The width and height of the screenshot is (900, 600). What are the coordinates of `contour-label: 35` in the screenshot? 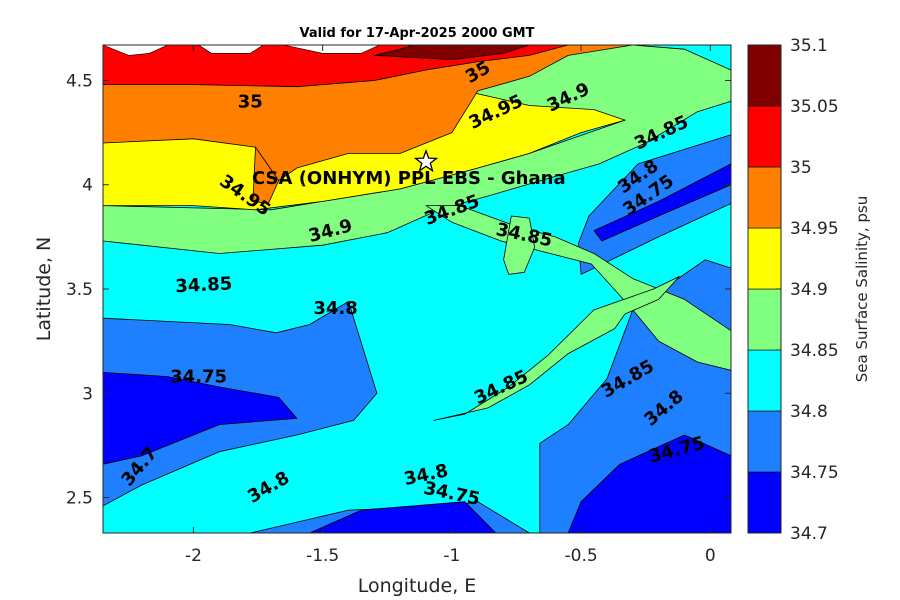 It's located at (250, 101).